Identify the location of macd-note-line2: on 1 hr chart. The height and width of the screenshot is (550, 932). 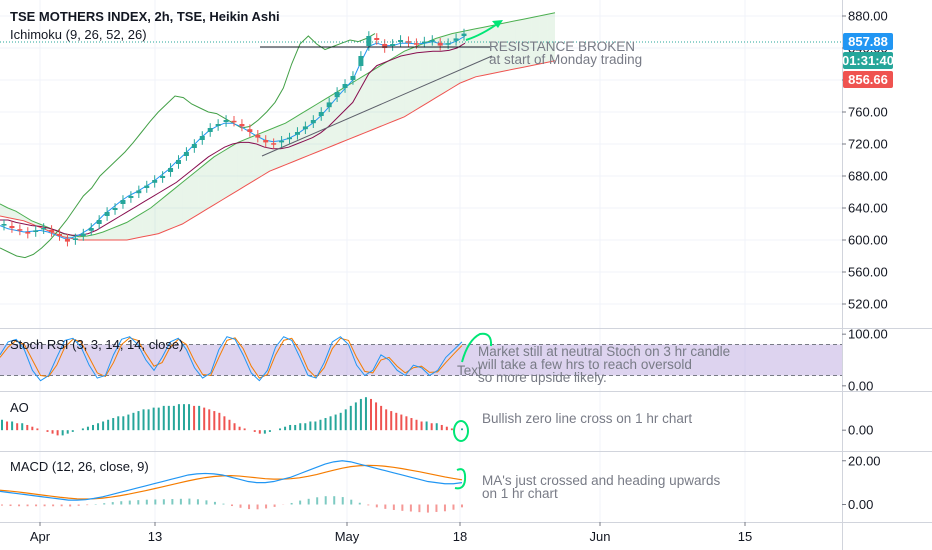
(520, 493).